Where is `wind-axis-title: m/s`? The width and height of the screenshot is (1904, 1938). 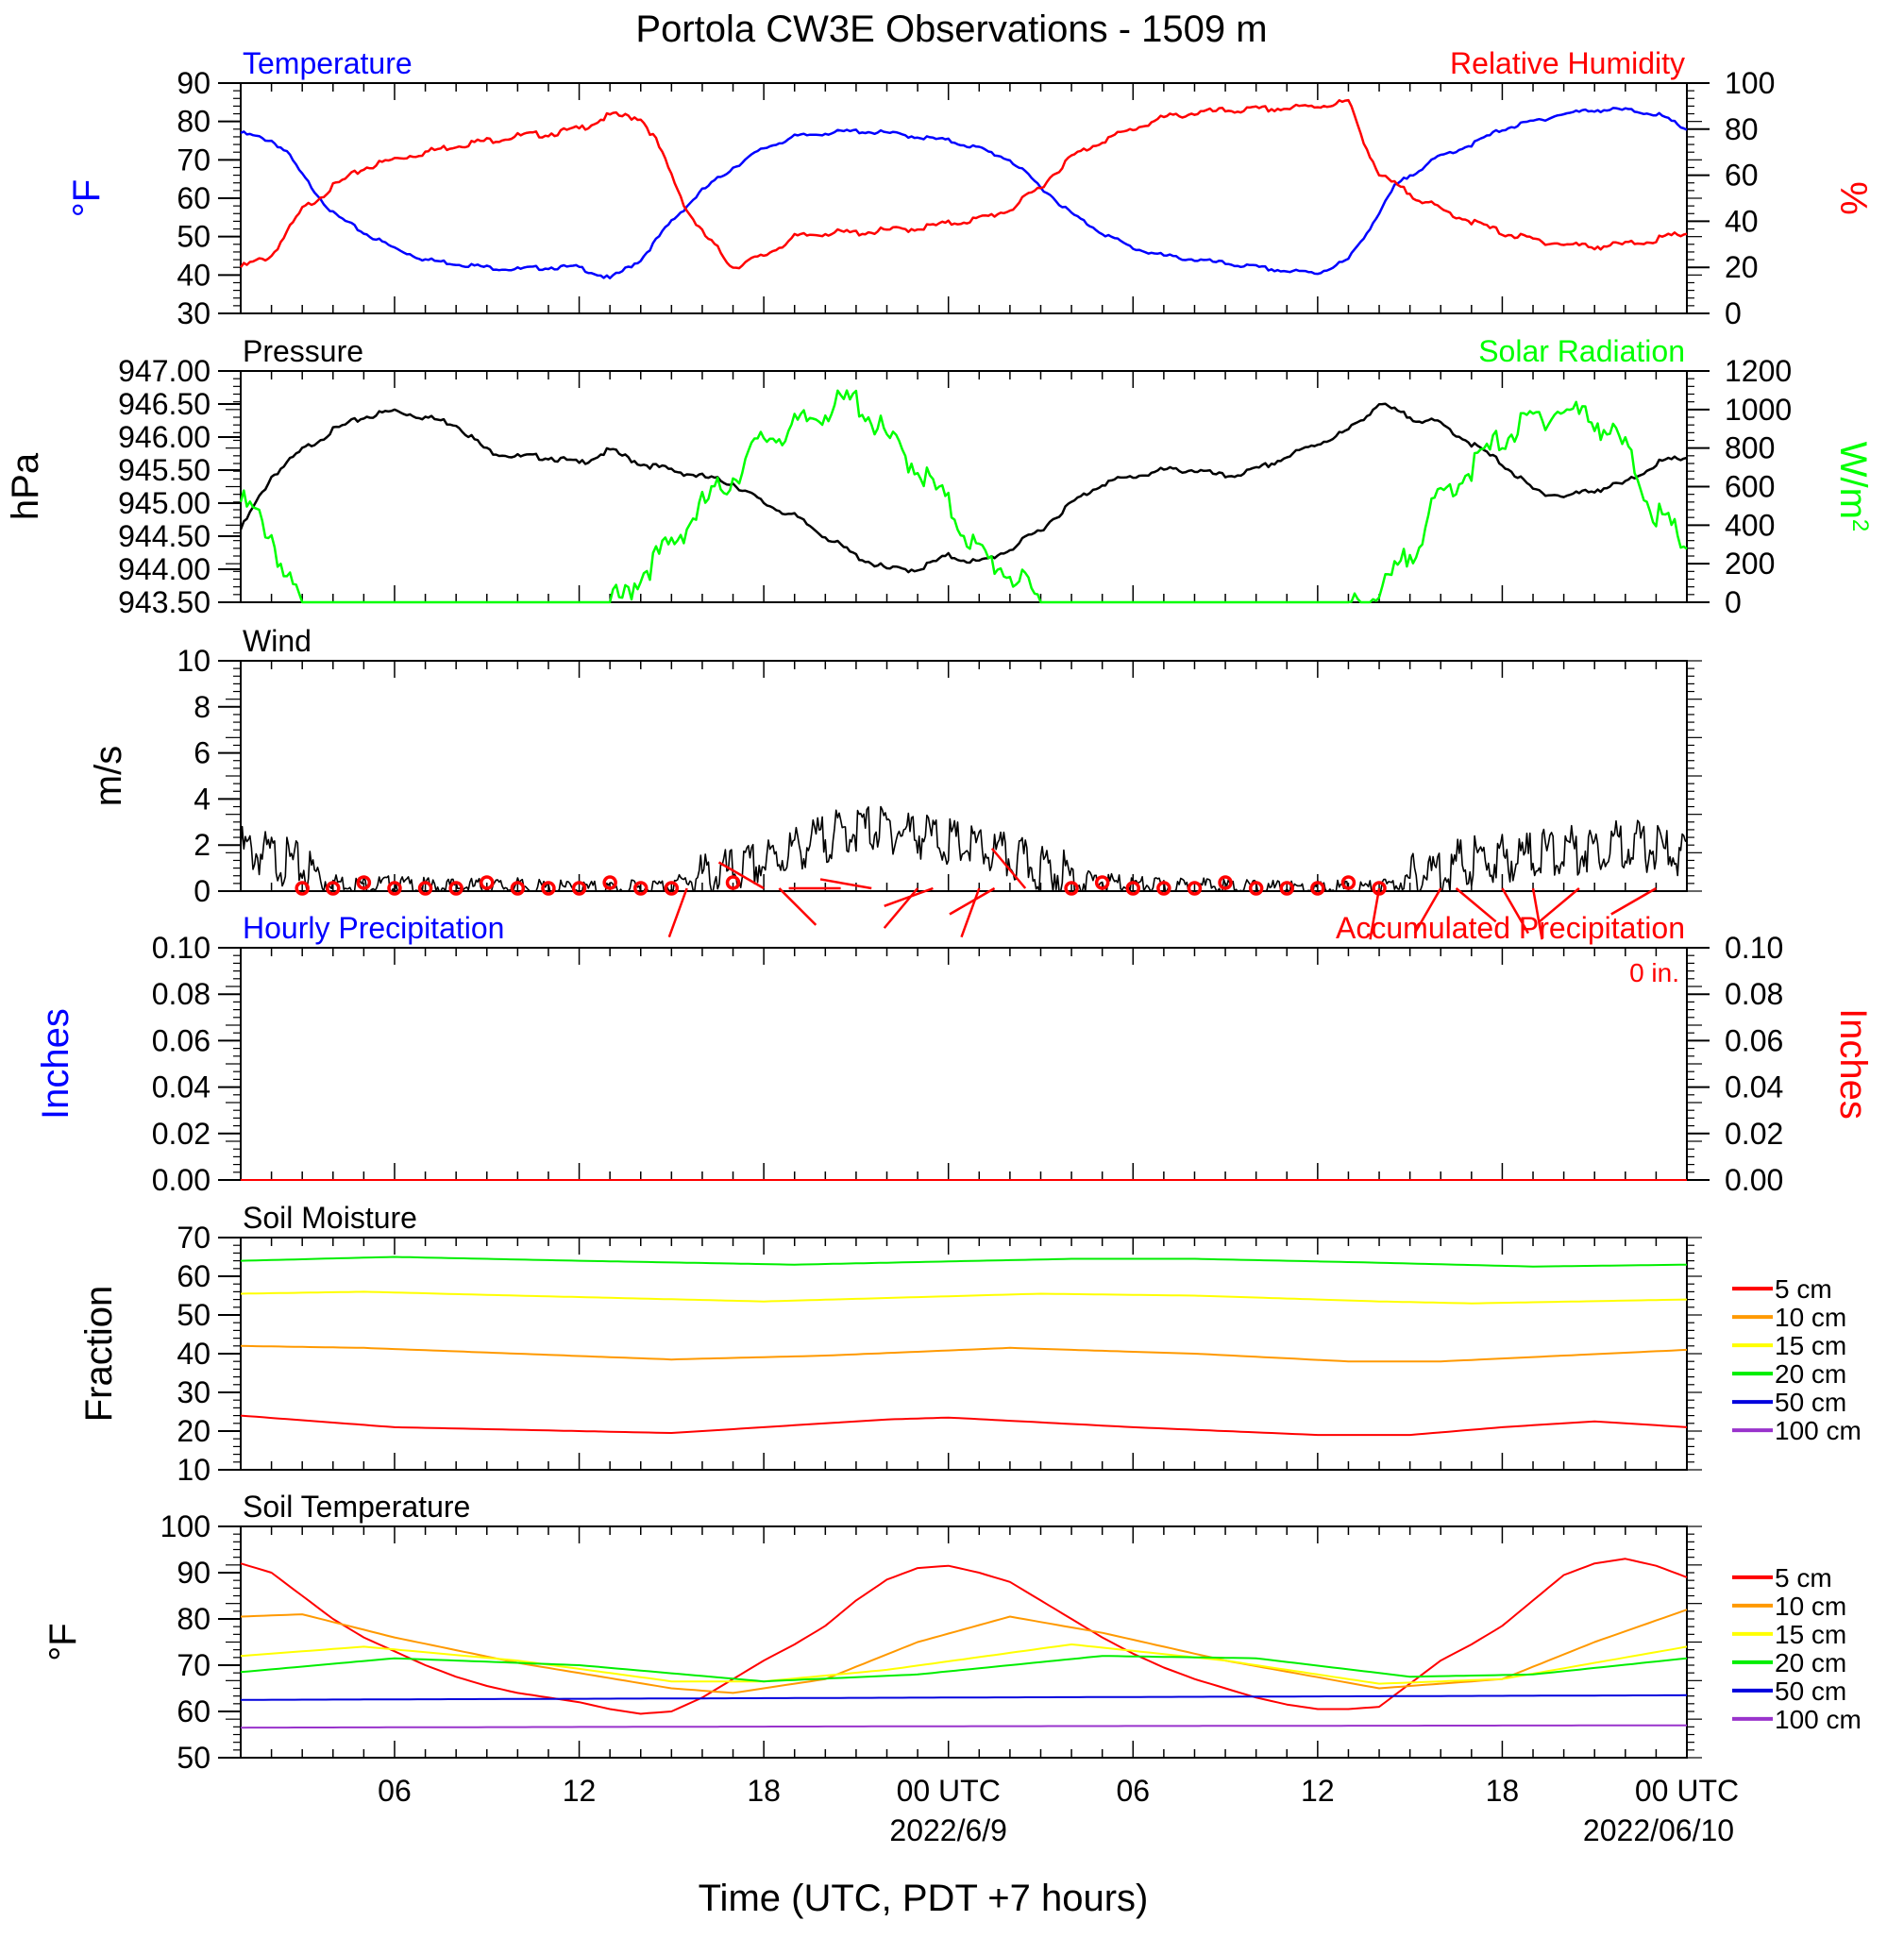
wind-axis-title: m/s is located at coordinates (108, 776).